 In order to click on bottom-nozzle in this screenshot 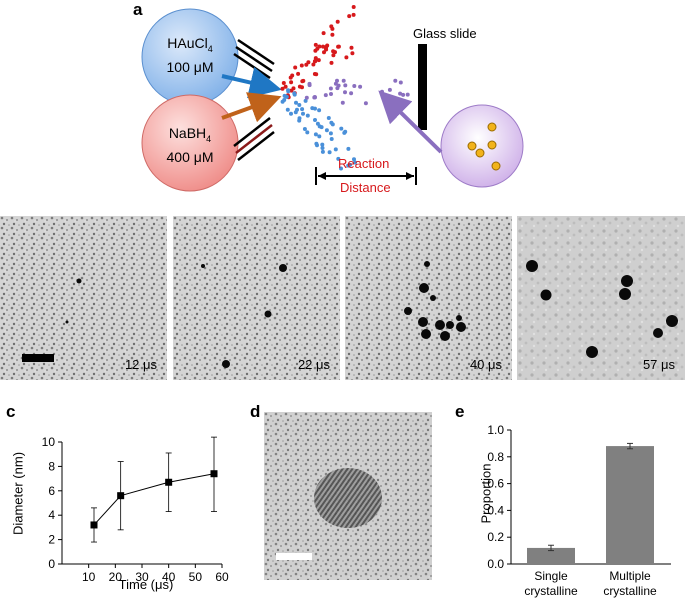, I will do `click(254, 139)`.